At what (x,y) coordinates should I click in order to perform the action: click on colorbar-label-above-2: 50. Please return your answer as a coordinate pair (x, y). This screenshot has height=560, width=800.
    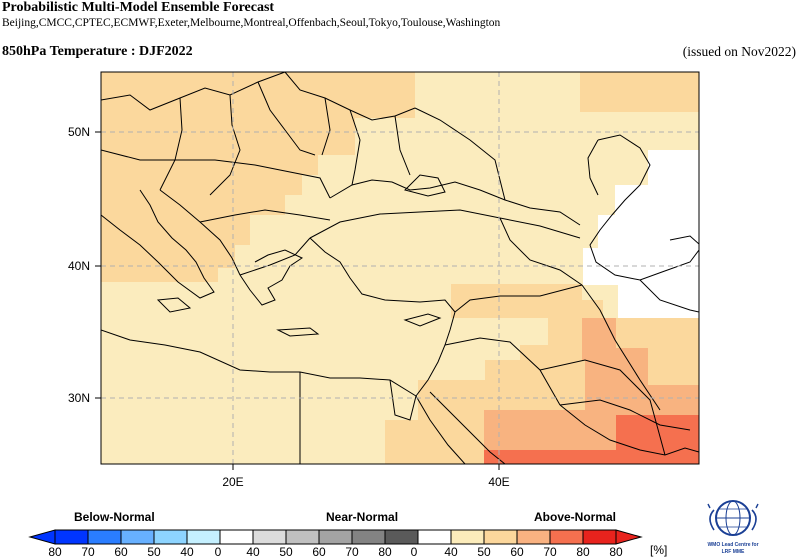
    Looking at the image, I should click on (484, 552).